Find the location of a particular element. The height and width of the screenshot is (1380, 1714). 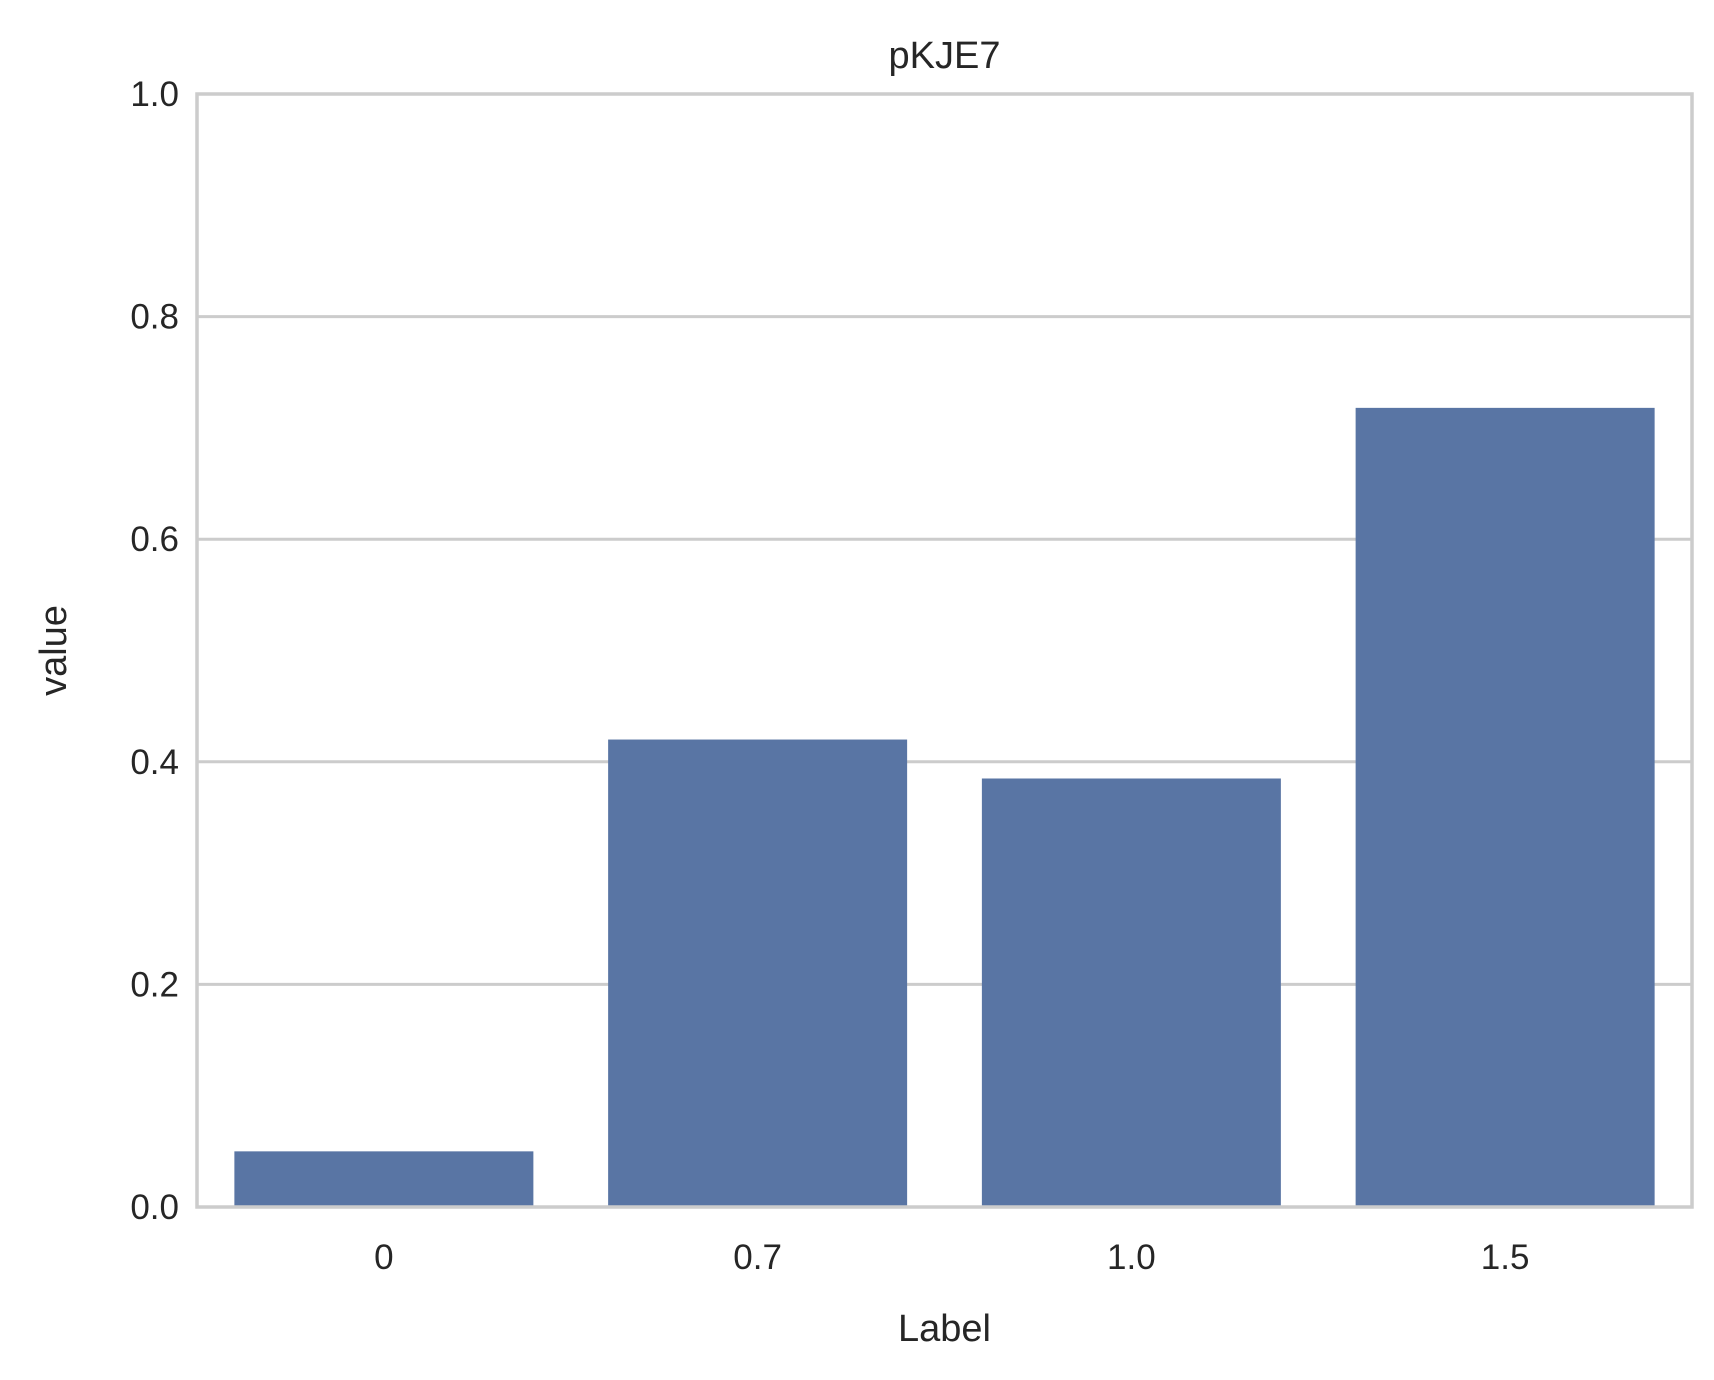

x-tick-label: 1.5 is located at coordinates (1505, 1257).